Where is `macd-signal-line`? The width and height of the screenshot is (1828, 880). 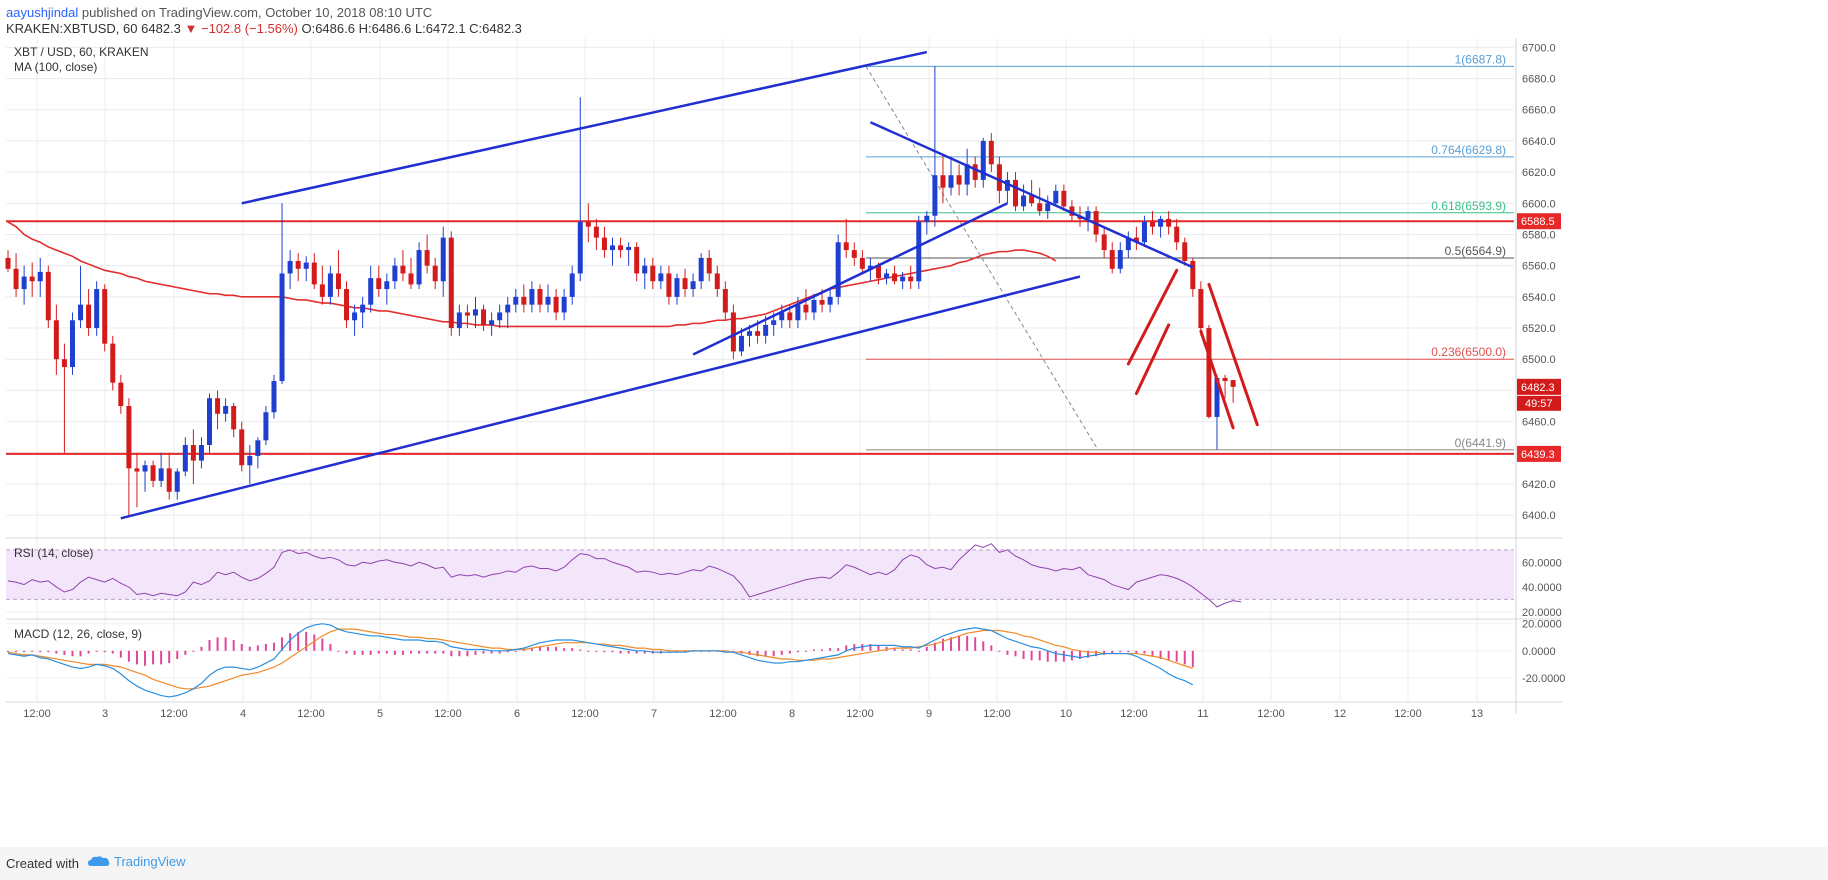 macd-signal-line is located at coordinates (600, 659).